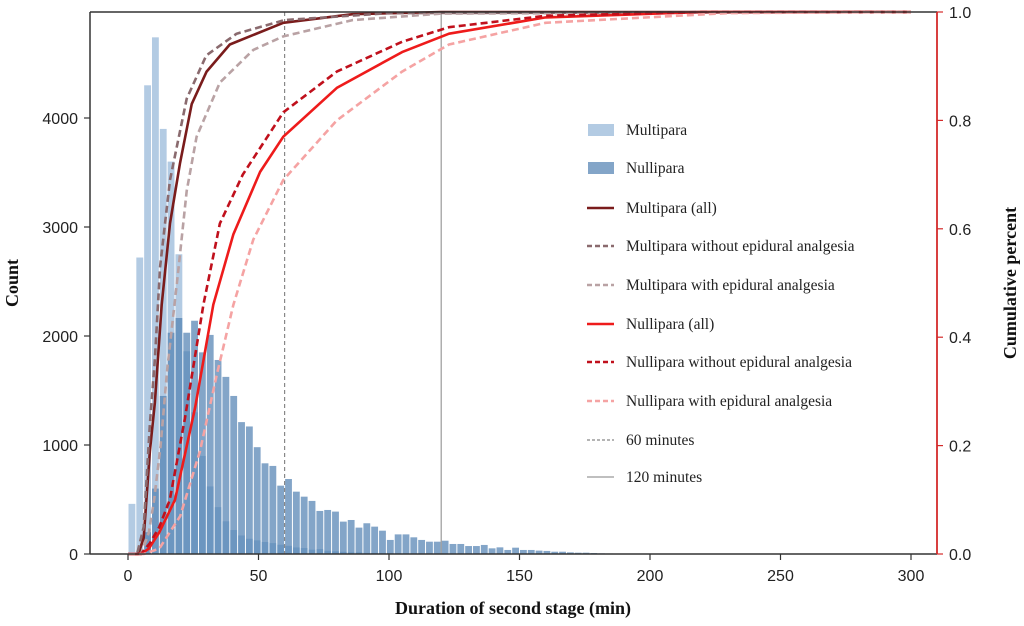 The height and width of the screenshot is (626, 1024). I want to click on legend-label: Nullipara with epidural analgesia, so click(729, 401).